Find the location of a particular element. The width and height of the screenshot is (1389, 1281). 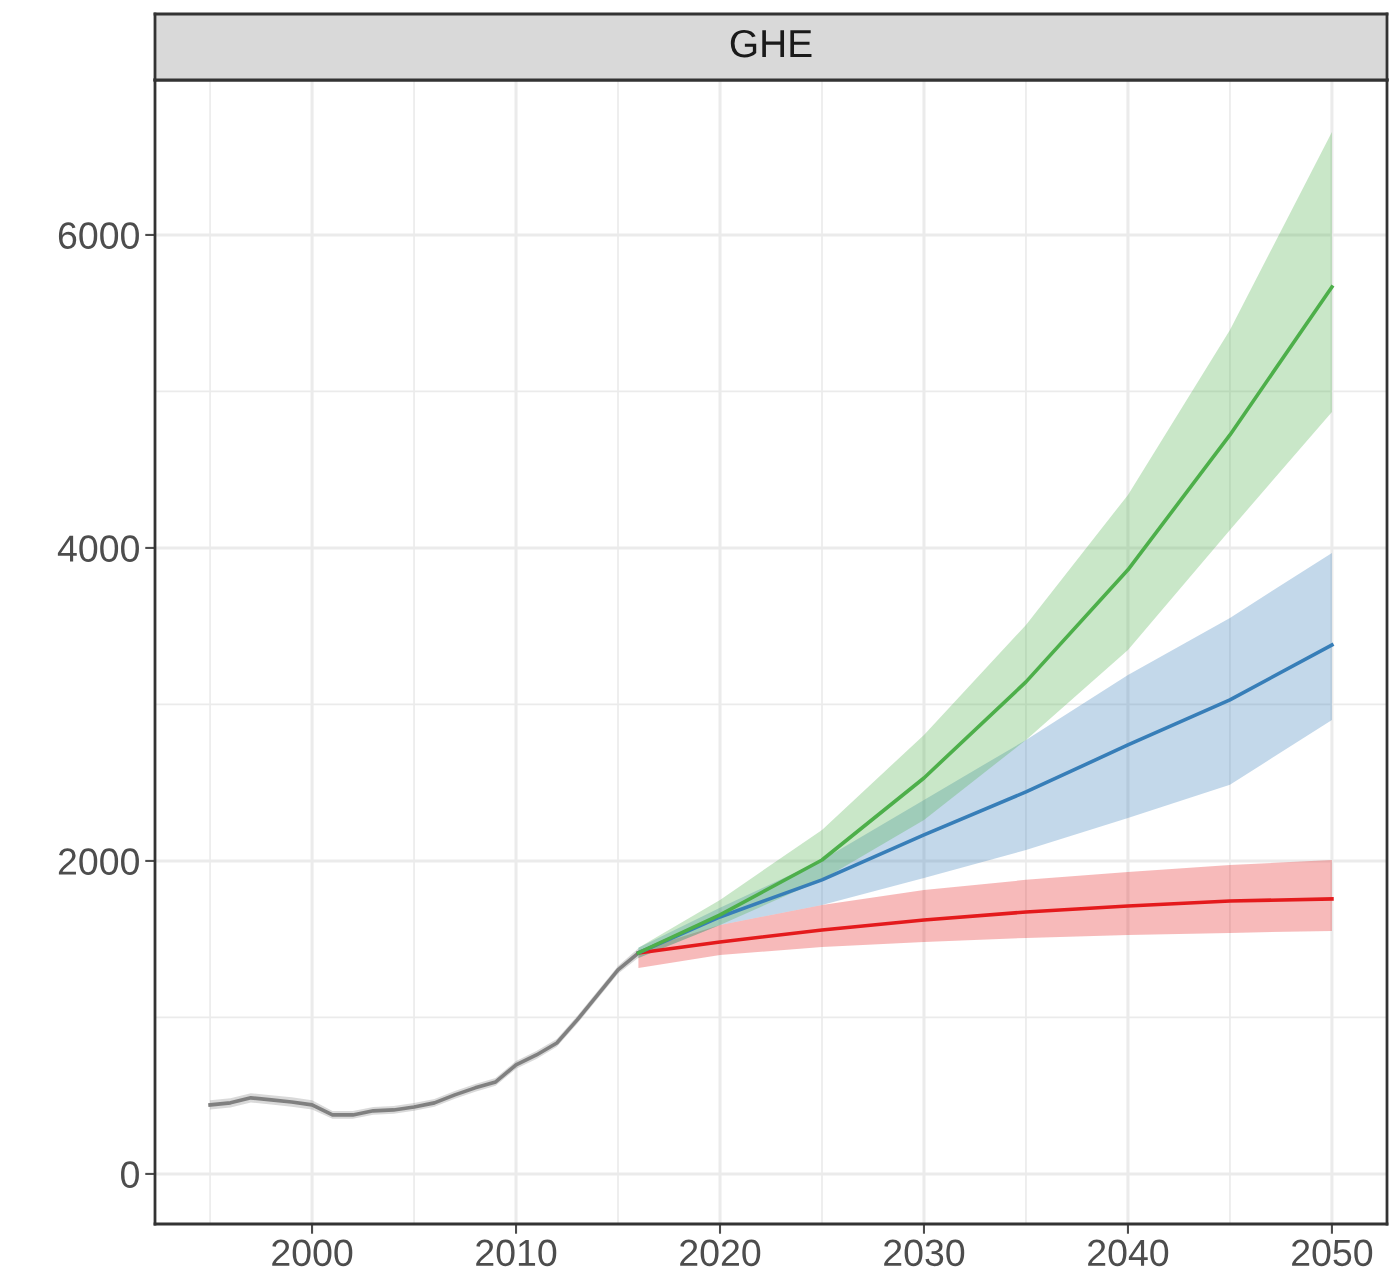

x-tick-label: 2030 is located at coordinates (924, 1253).